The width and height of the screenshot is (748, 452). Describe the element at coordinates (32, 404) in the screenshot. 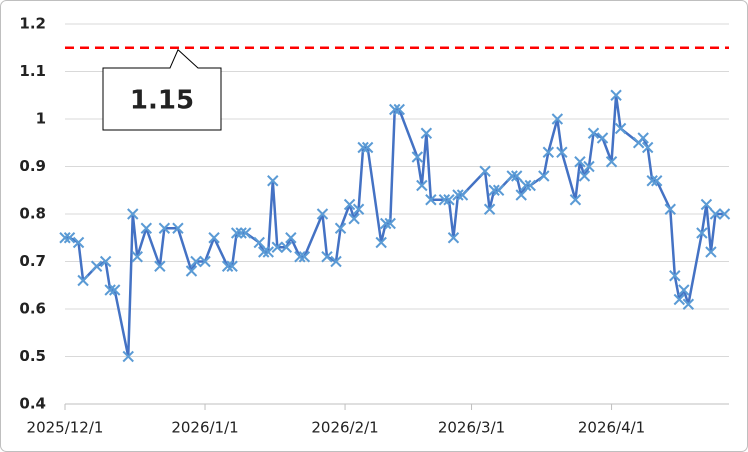

I see `y-tick-label: 0.4` at that location.